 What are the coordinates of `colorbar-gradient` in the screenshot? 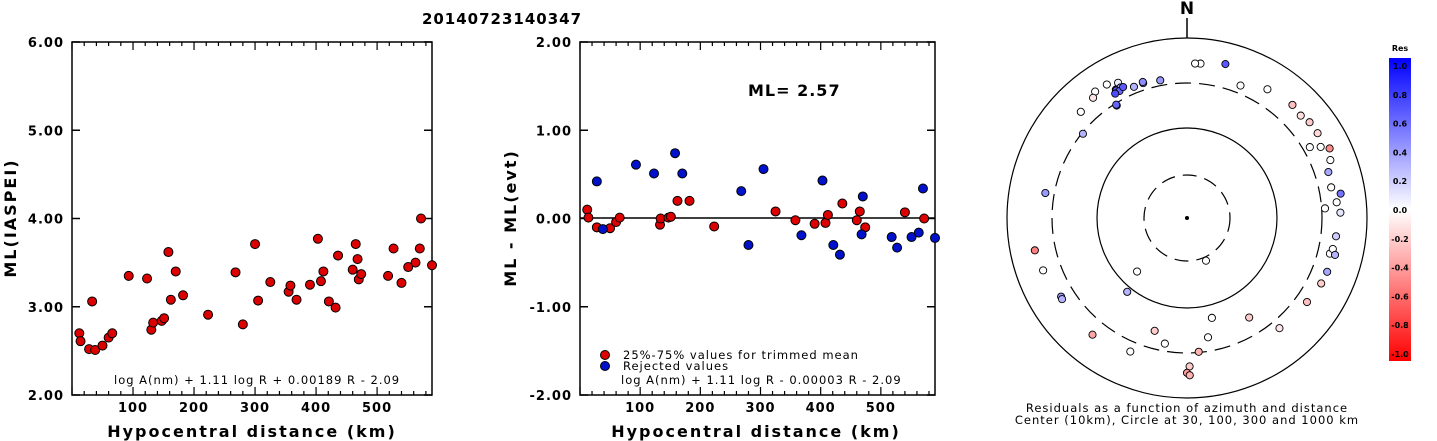 It's located at (1400, 209).